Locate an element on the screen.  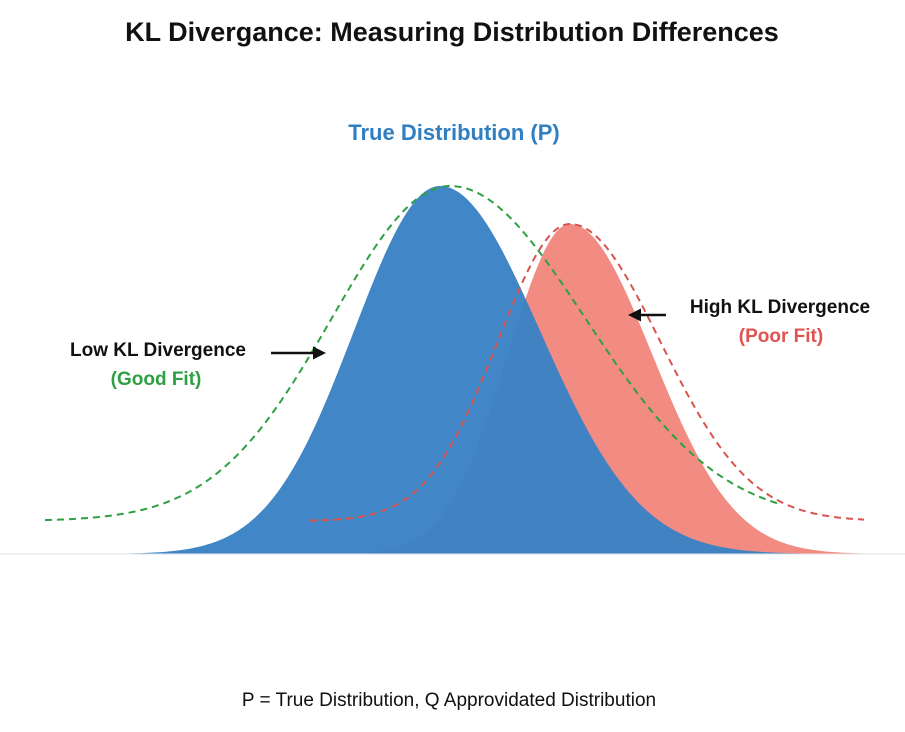
arrow-left-icon is located at coordinates (647, 315).